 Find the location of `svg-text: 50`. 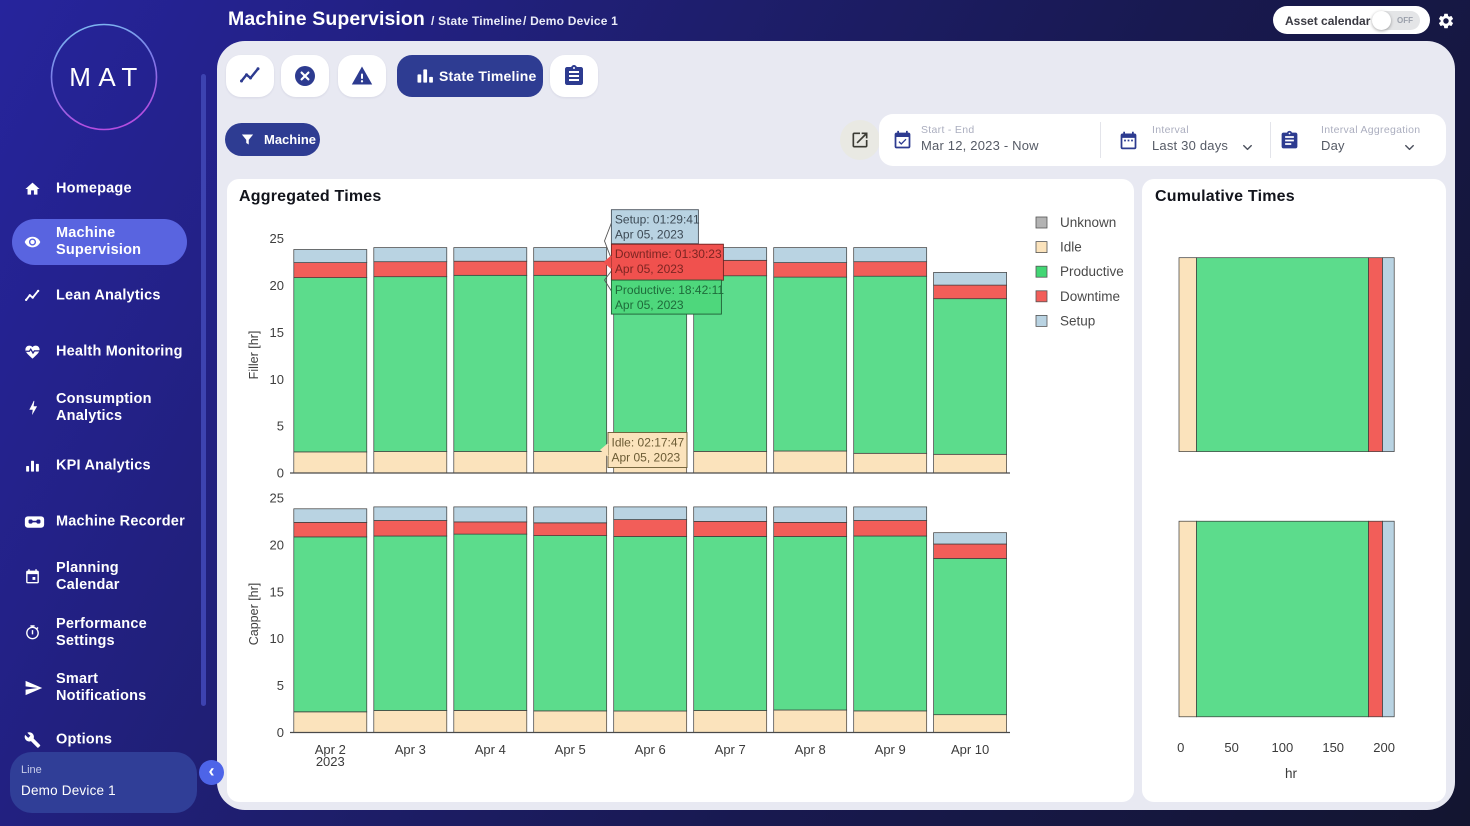

svg-text: 50 is located at coordinates (1231, 747).